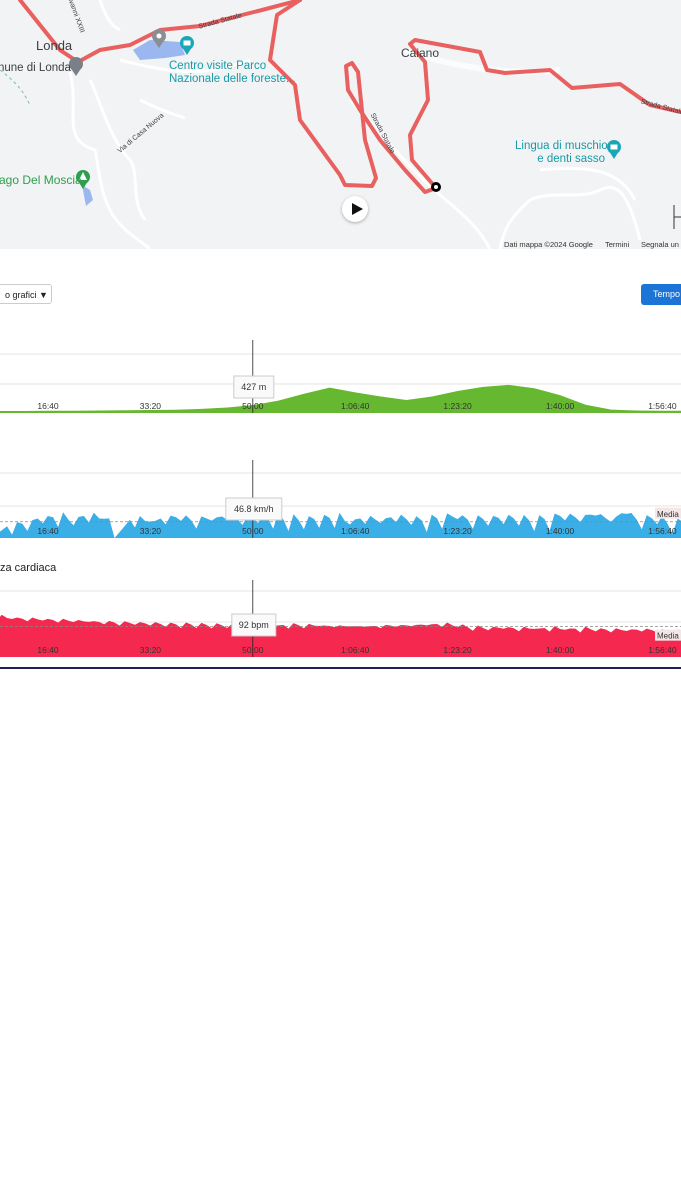  What do you see at coordinates (26, 294) in the screenshot?
I see `charts-dropdown: o grafici ▼` at bounding box center [26, 294].